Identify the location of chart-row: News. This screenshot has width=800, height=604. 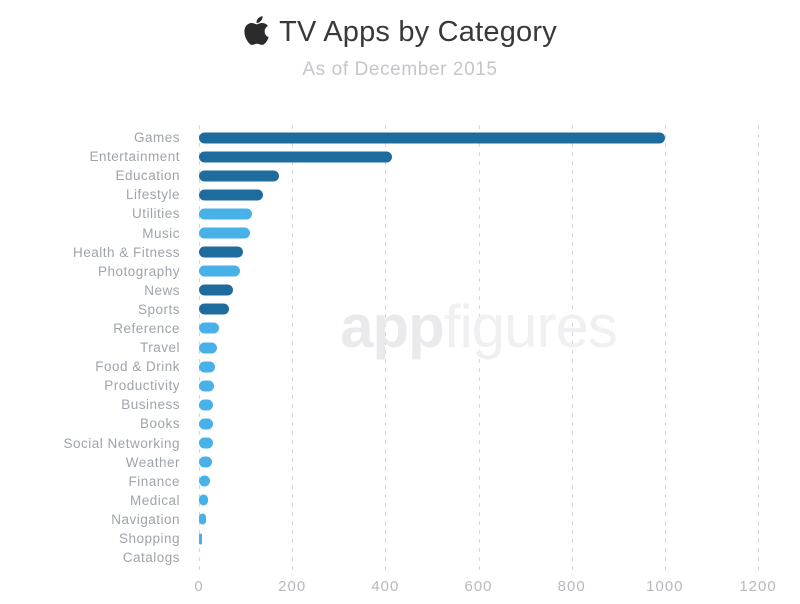
(400, 290).